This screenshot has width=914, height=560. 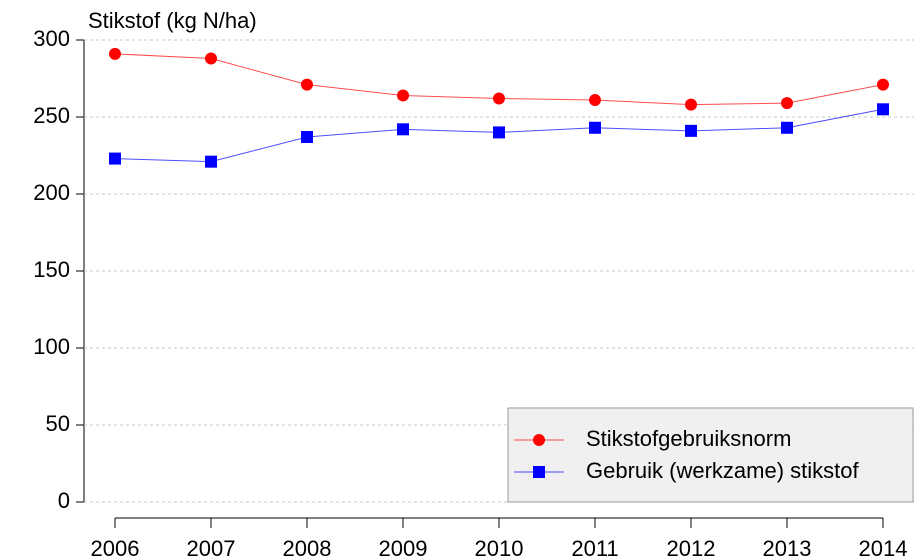 I want to click on x-tick-label: 2006, so click(x=115, y=548).